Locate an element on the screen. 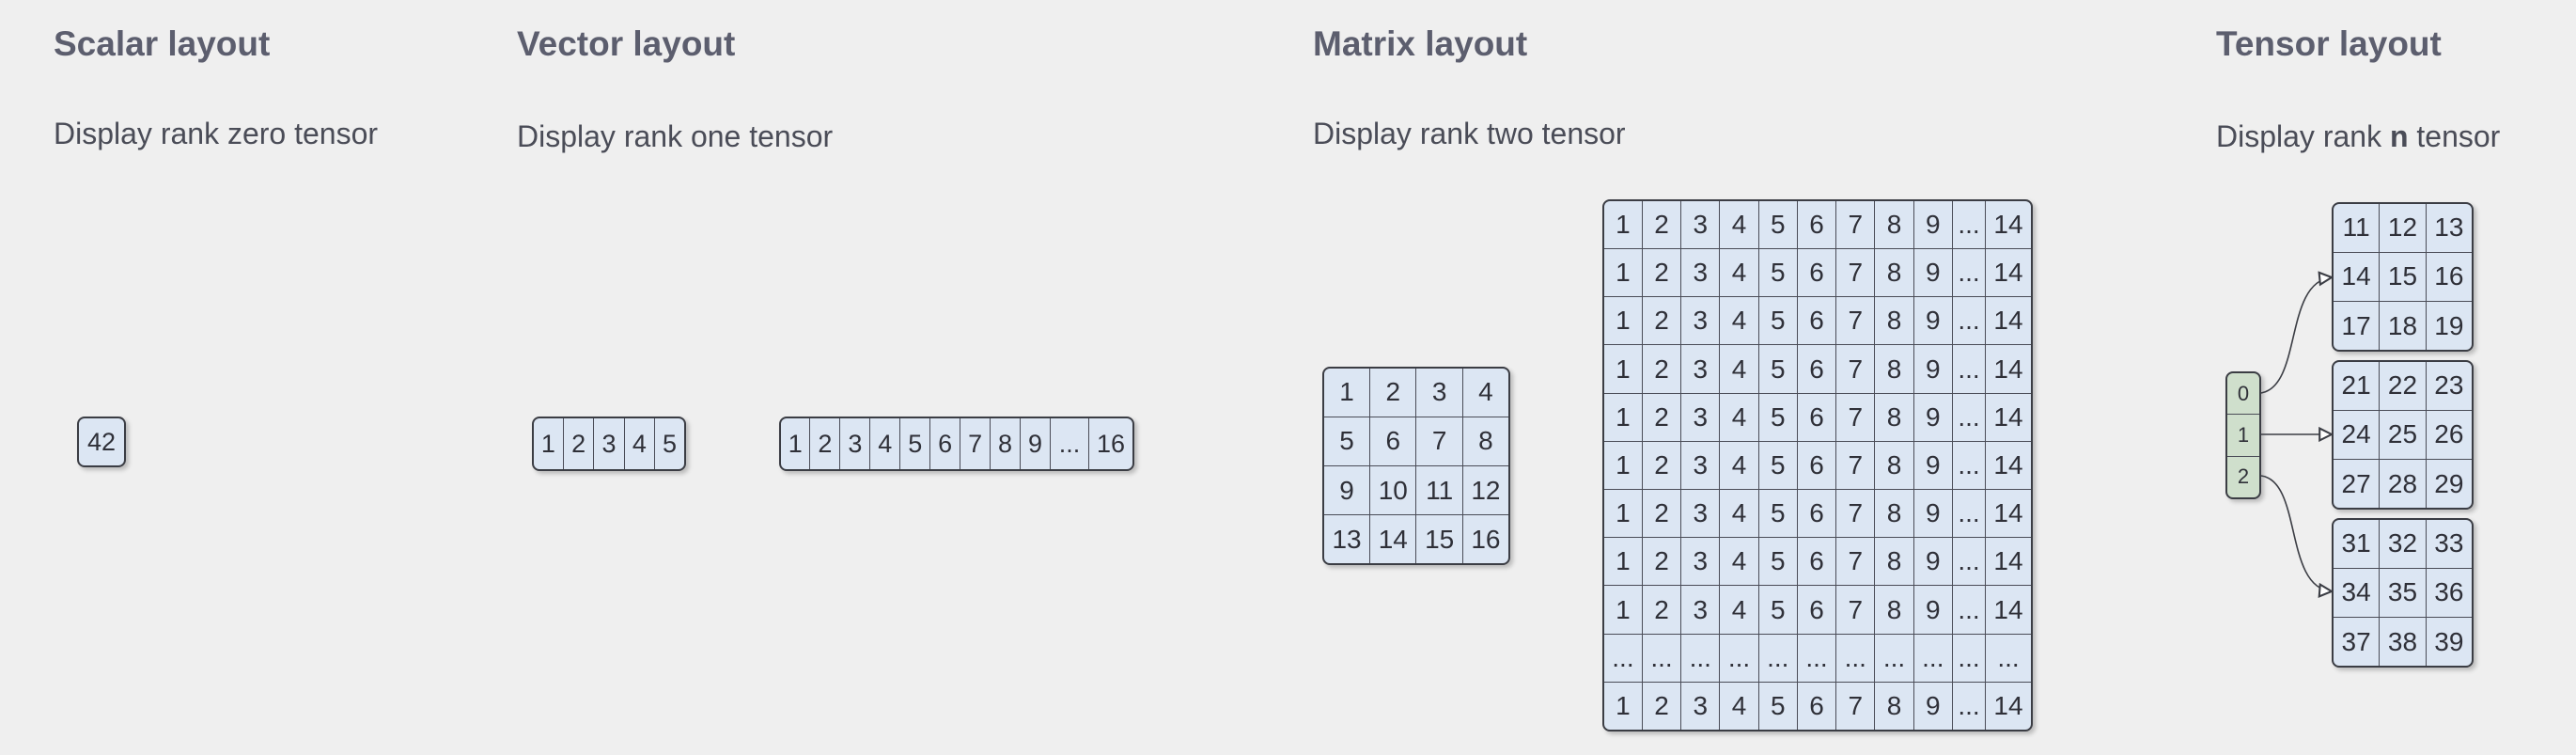 The image size is (2576, 755). tensor-index: 0 1 2 is located at coordinates (2243, 435).